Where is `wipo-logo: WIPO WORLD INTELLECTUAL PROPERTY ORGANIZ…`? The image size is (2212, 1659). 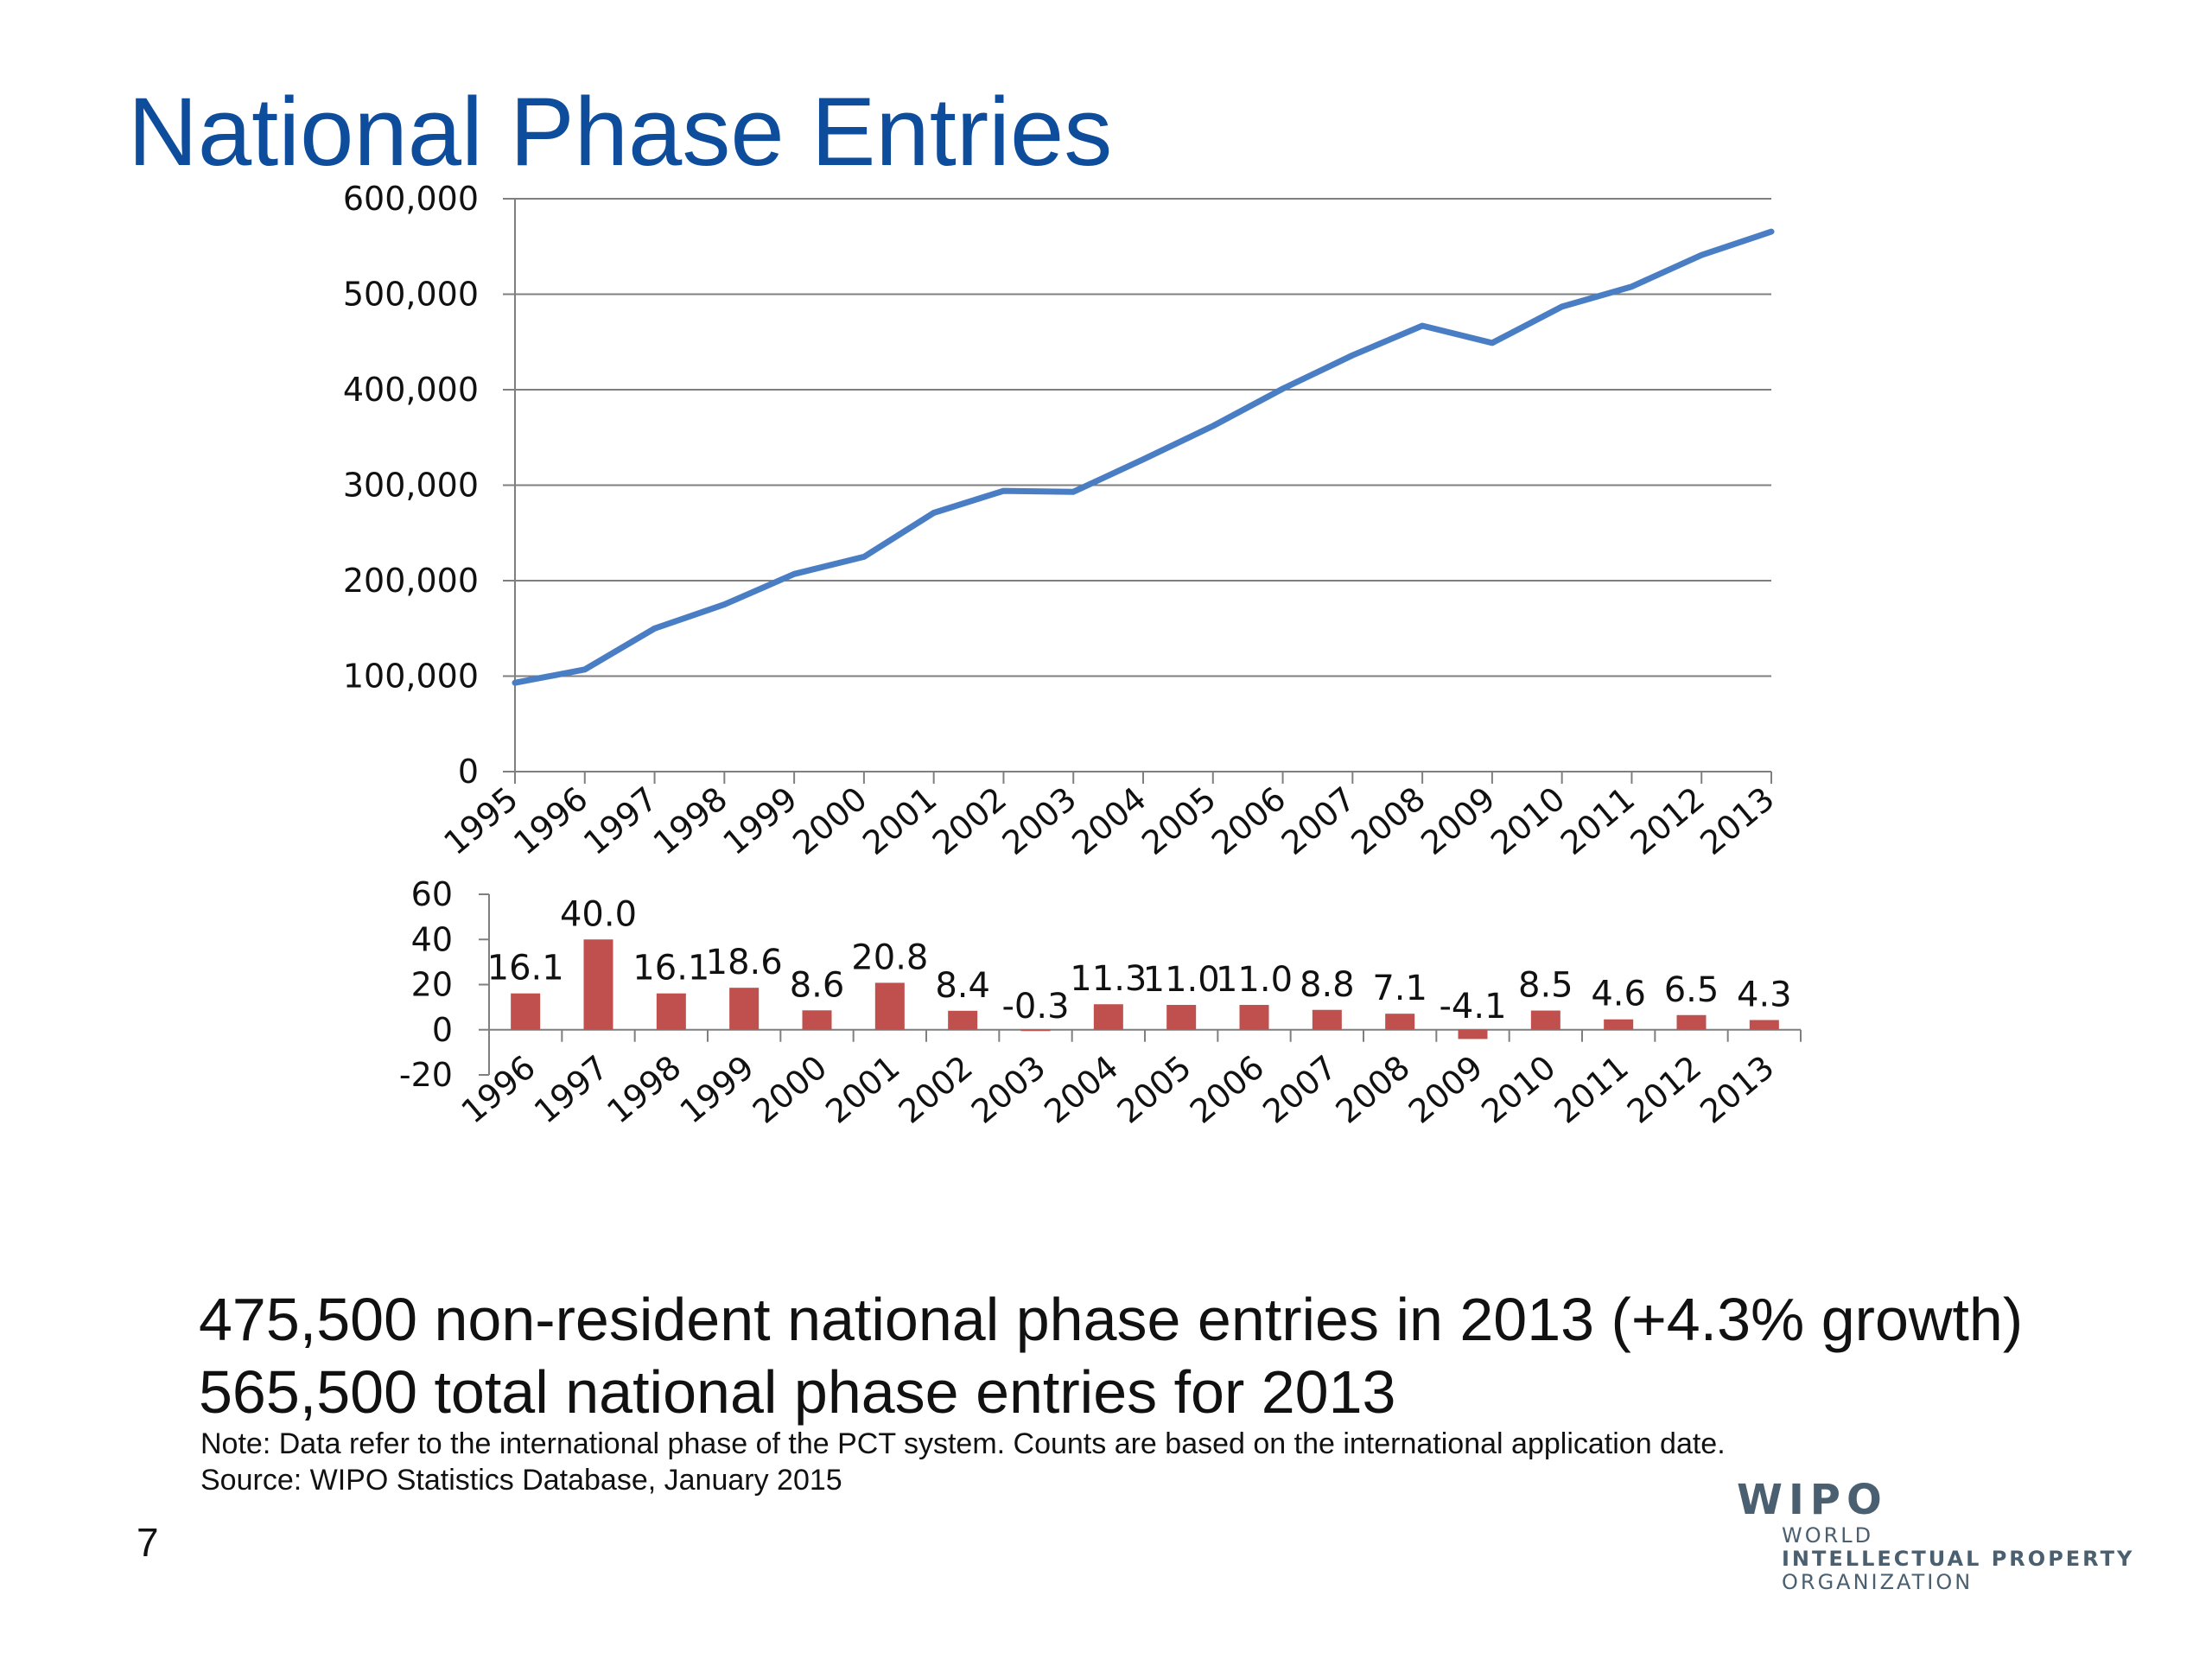
wipo-logo: WIPO WORLD INTELLECTUAL PROPERTY ORGANIZ… is located at coordinates (1935, 1535).